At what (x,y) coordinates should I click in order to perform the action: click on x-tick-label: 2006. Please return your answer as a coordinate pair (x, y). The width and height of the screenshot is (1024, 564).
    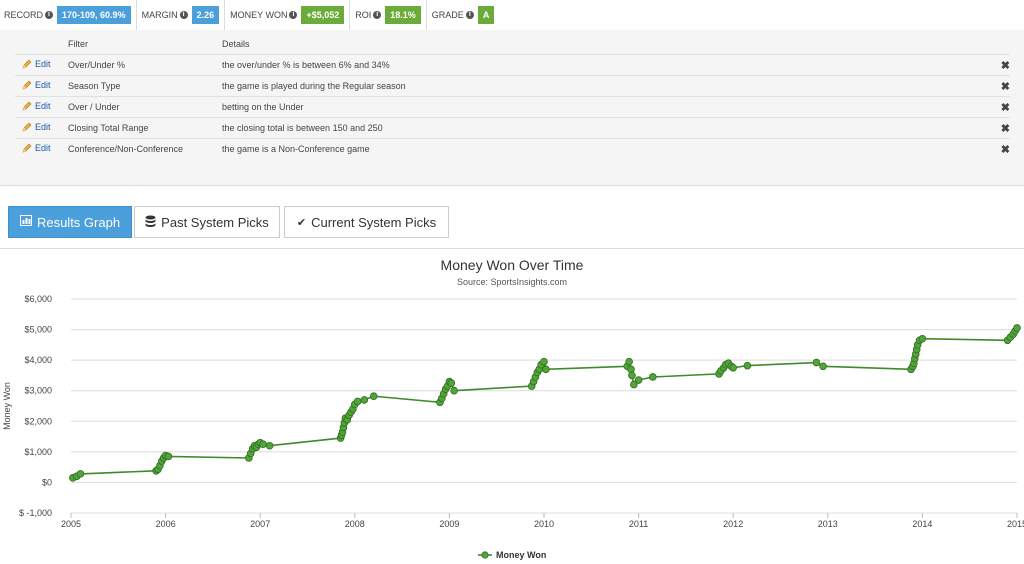
    Looking at the image, I should click on (166, 524).